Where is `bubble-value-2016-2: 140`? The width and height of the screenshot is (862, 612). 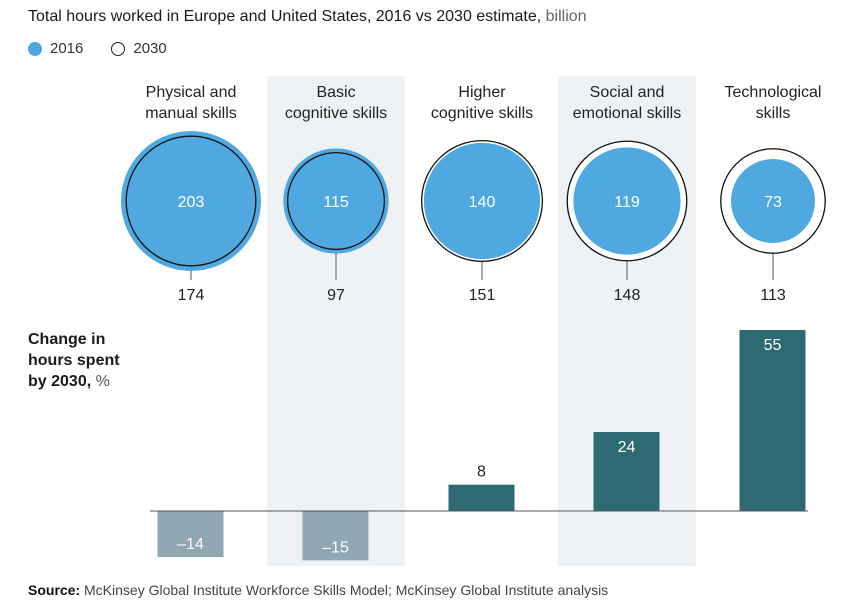 bubble-value-2016-2: 140 is located at coordinates (482, 202).